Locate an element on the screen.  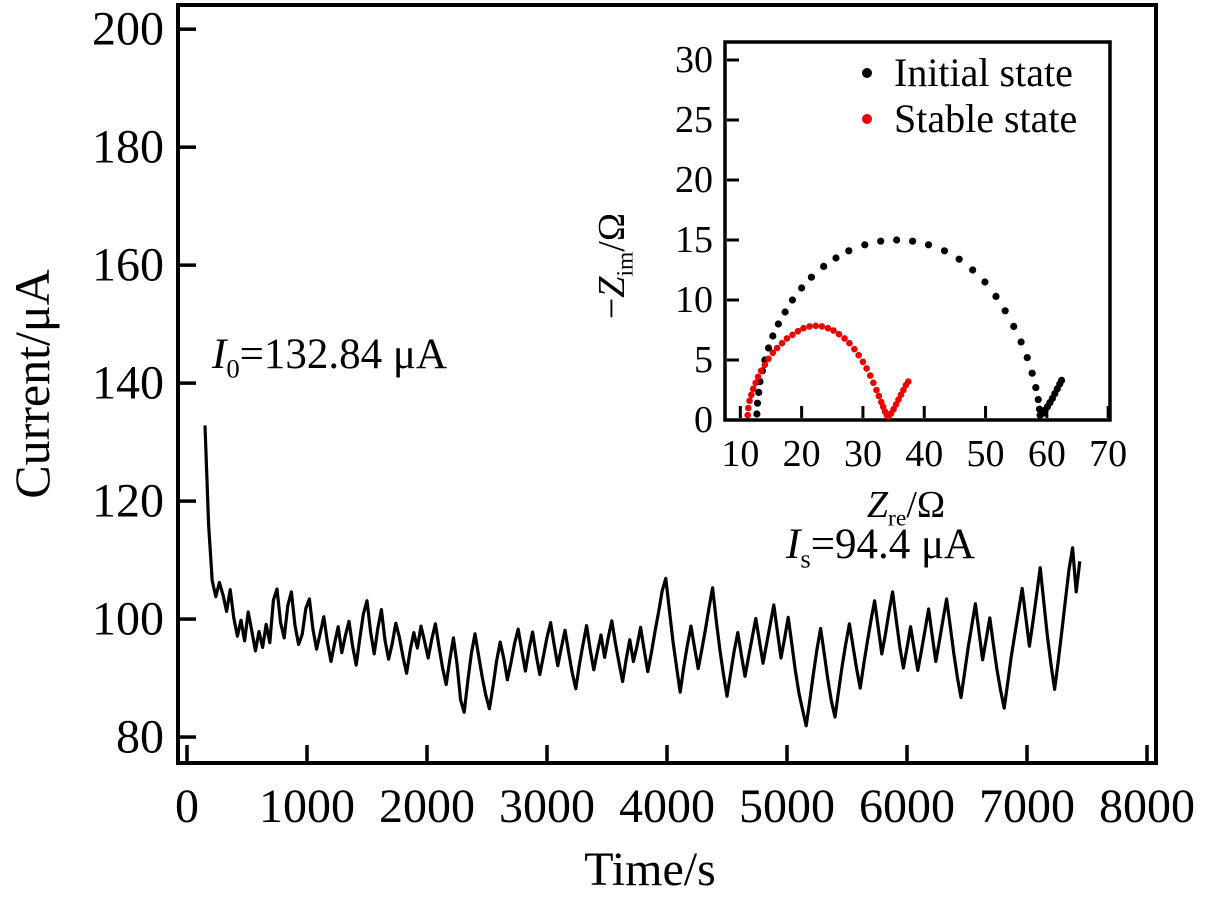
svg-text: 25 is located at coordinates (694, 120).